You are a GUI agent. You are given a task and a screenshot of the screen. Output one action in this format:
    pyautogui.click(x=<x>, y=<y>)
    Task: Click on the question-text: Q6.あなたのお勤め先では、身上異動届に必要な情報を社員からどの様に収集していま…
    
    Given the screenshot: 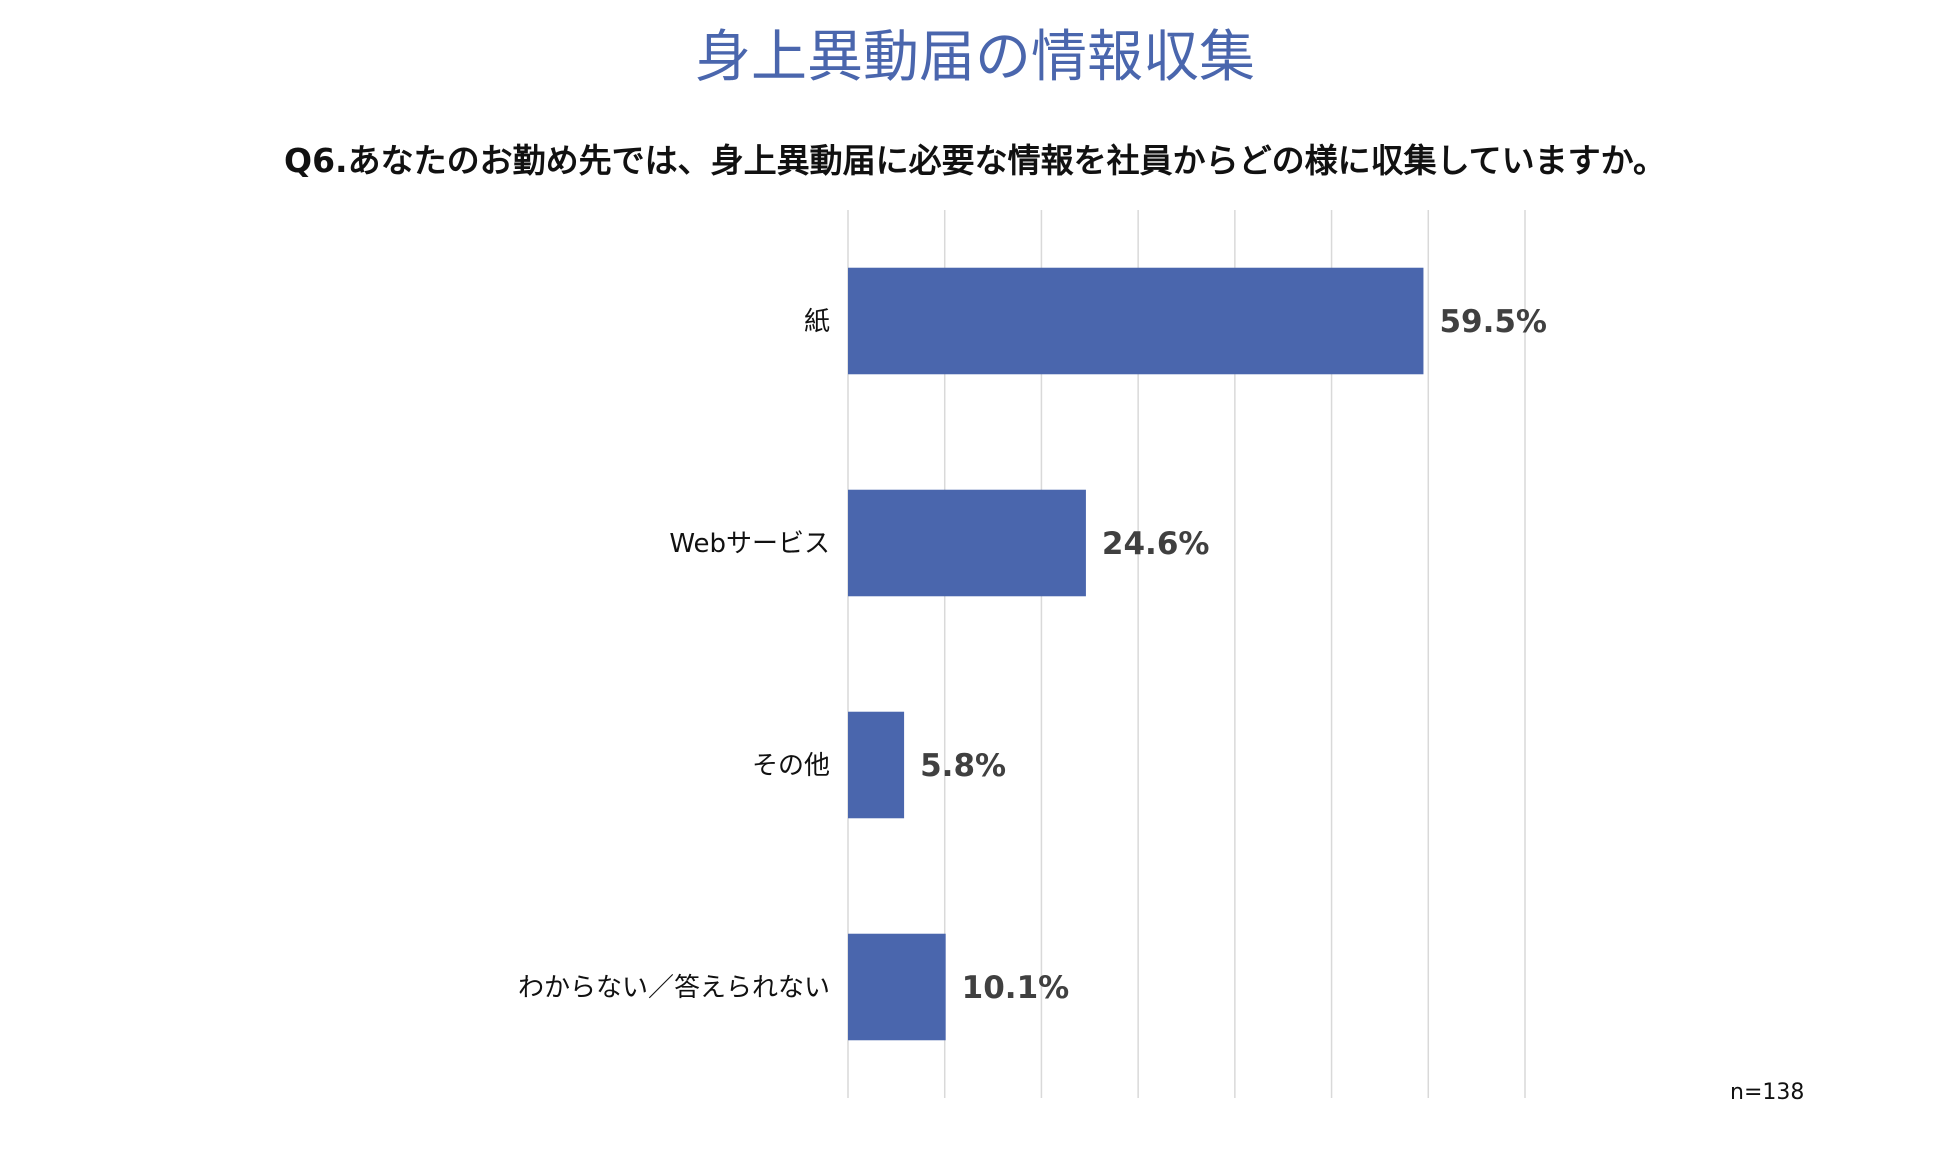 What is the action you would take?
    pyautogui.click(x=975, y=160)
    